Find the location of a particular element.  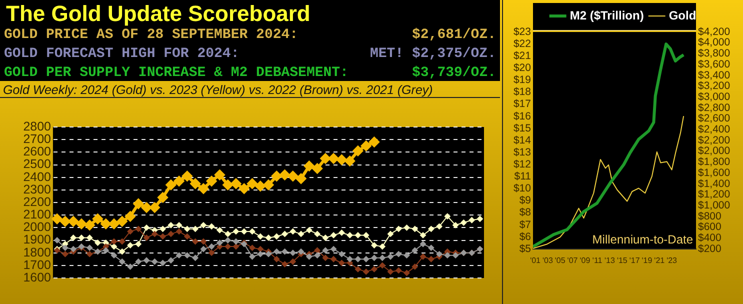

y-tick-label: $8 is located at coordinates (525, 212).